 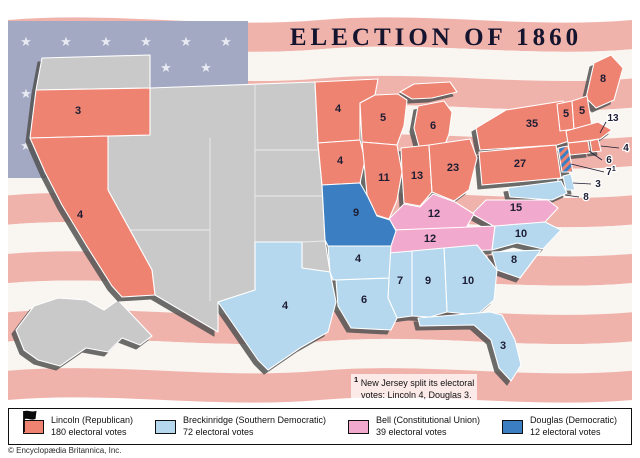 What do you see at coordinates (468, 281) in the screenshot?
I see `votes-georgia: 10` at bounding box center [468, 281].